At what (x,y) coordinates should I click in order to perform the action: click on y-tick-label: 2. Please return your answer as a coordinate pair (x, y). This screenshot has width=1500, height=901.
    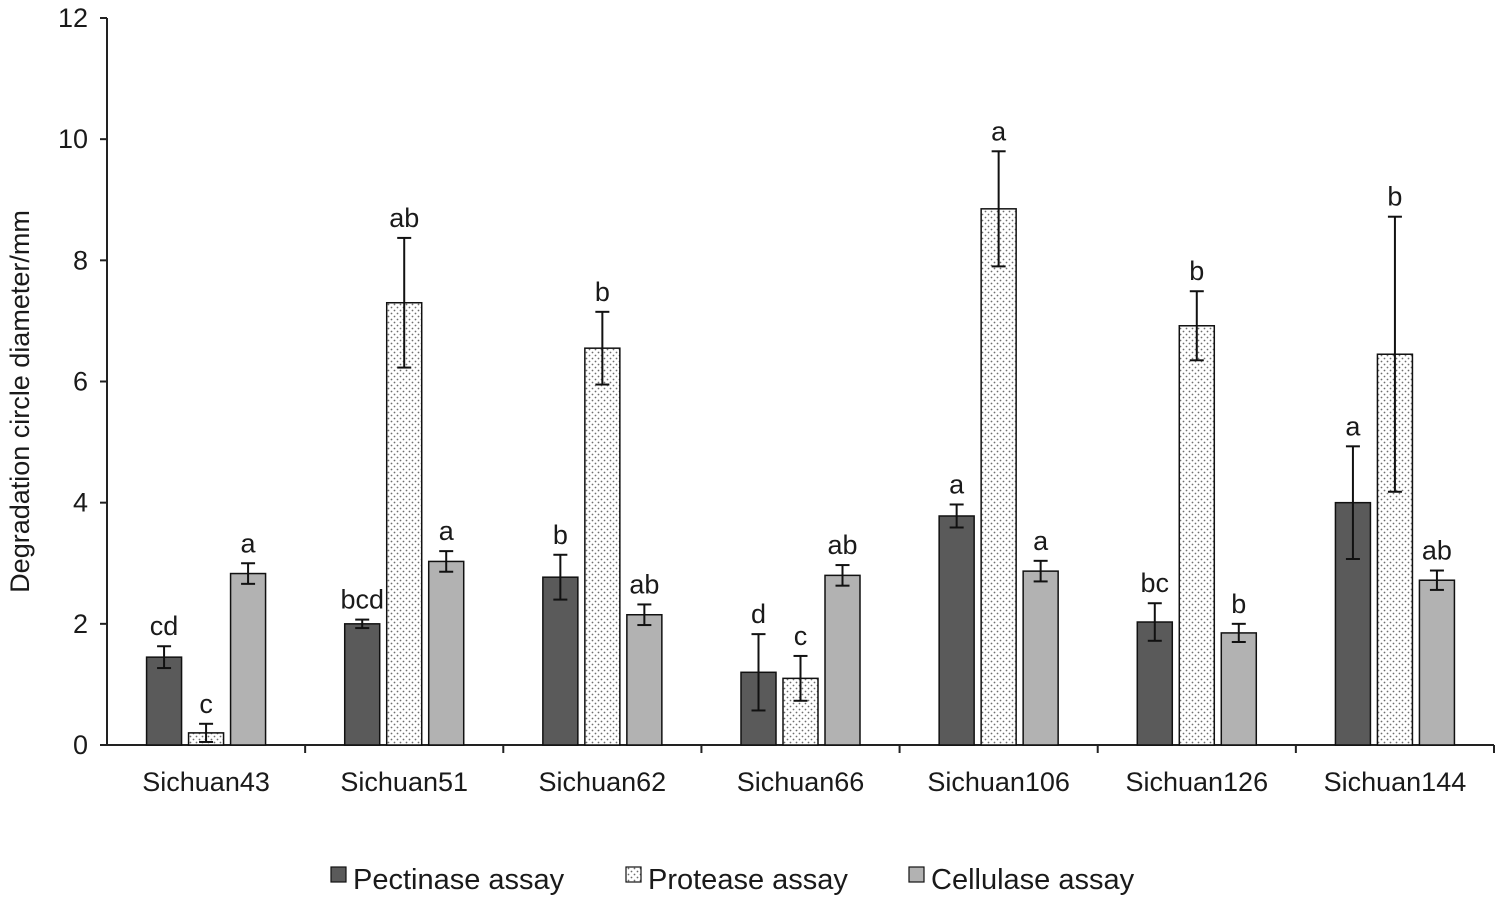
    Looking at the image, I should click on (80, 624).